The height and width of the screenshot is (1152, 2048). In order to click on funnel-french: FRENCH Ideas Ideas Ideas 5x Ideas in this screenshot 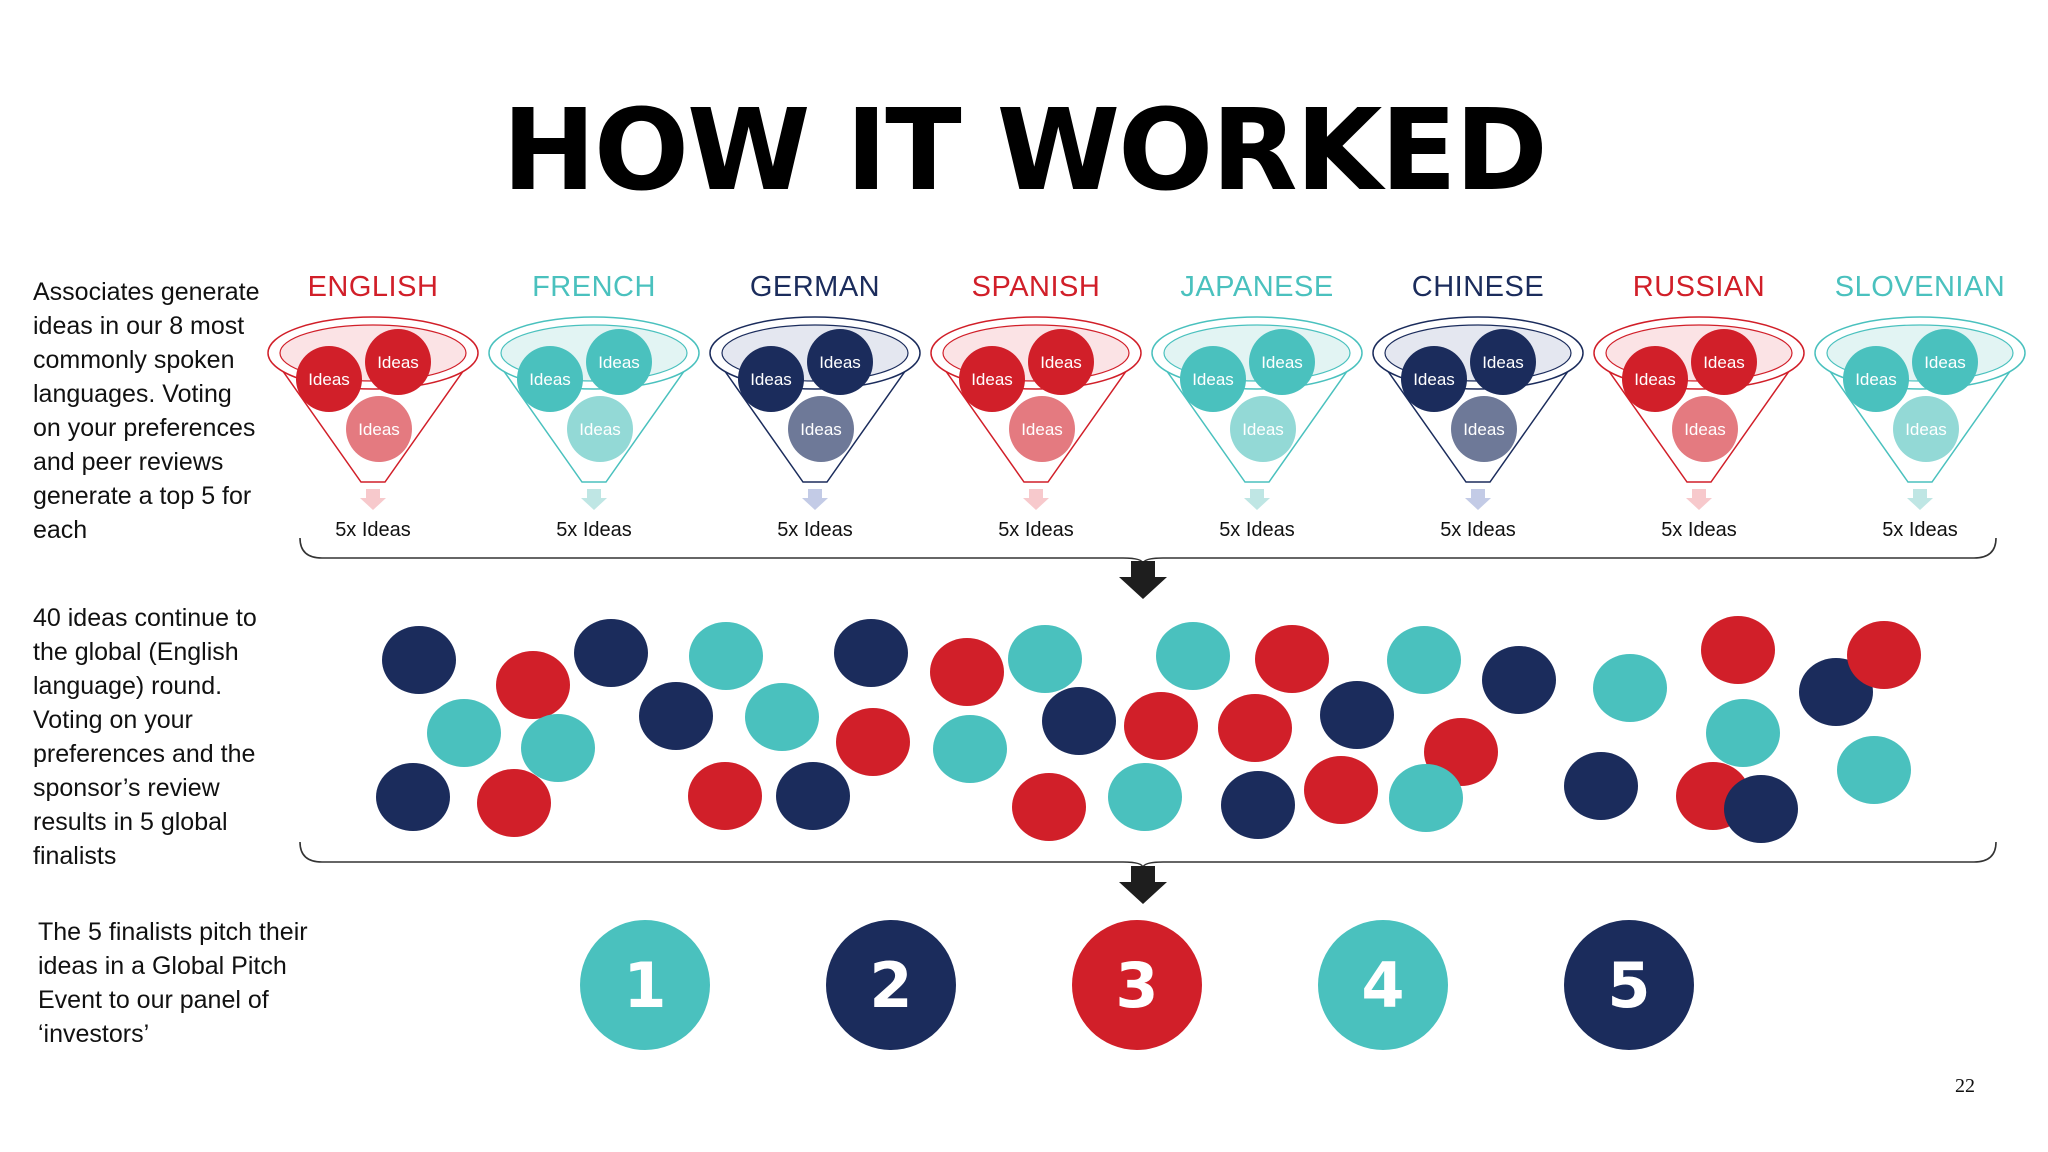, I will do `click(594, 406)`.